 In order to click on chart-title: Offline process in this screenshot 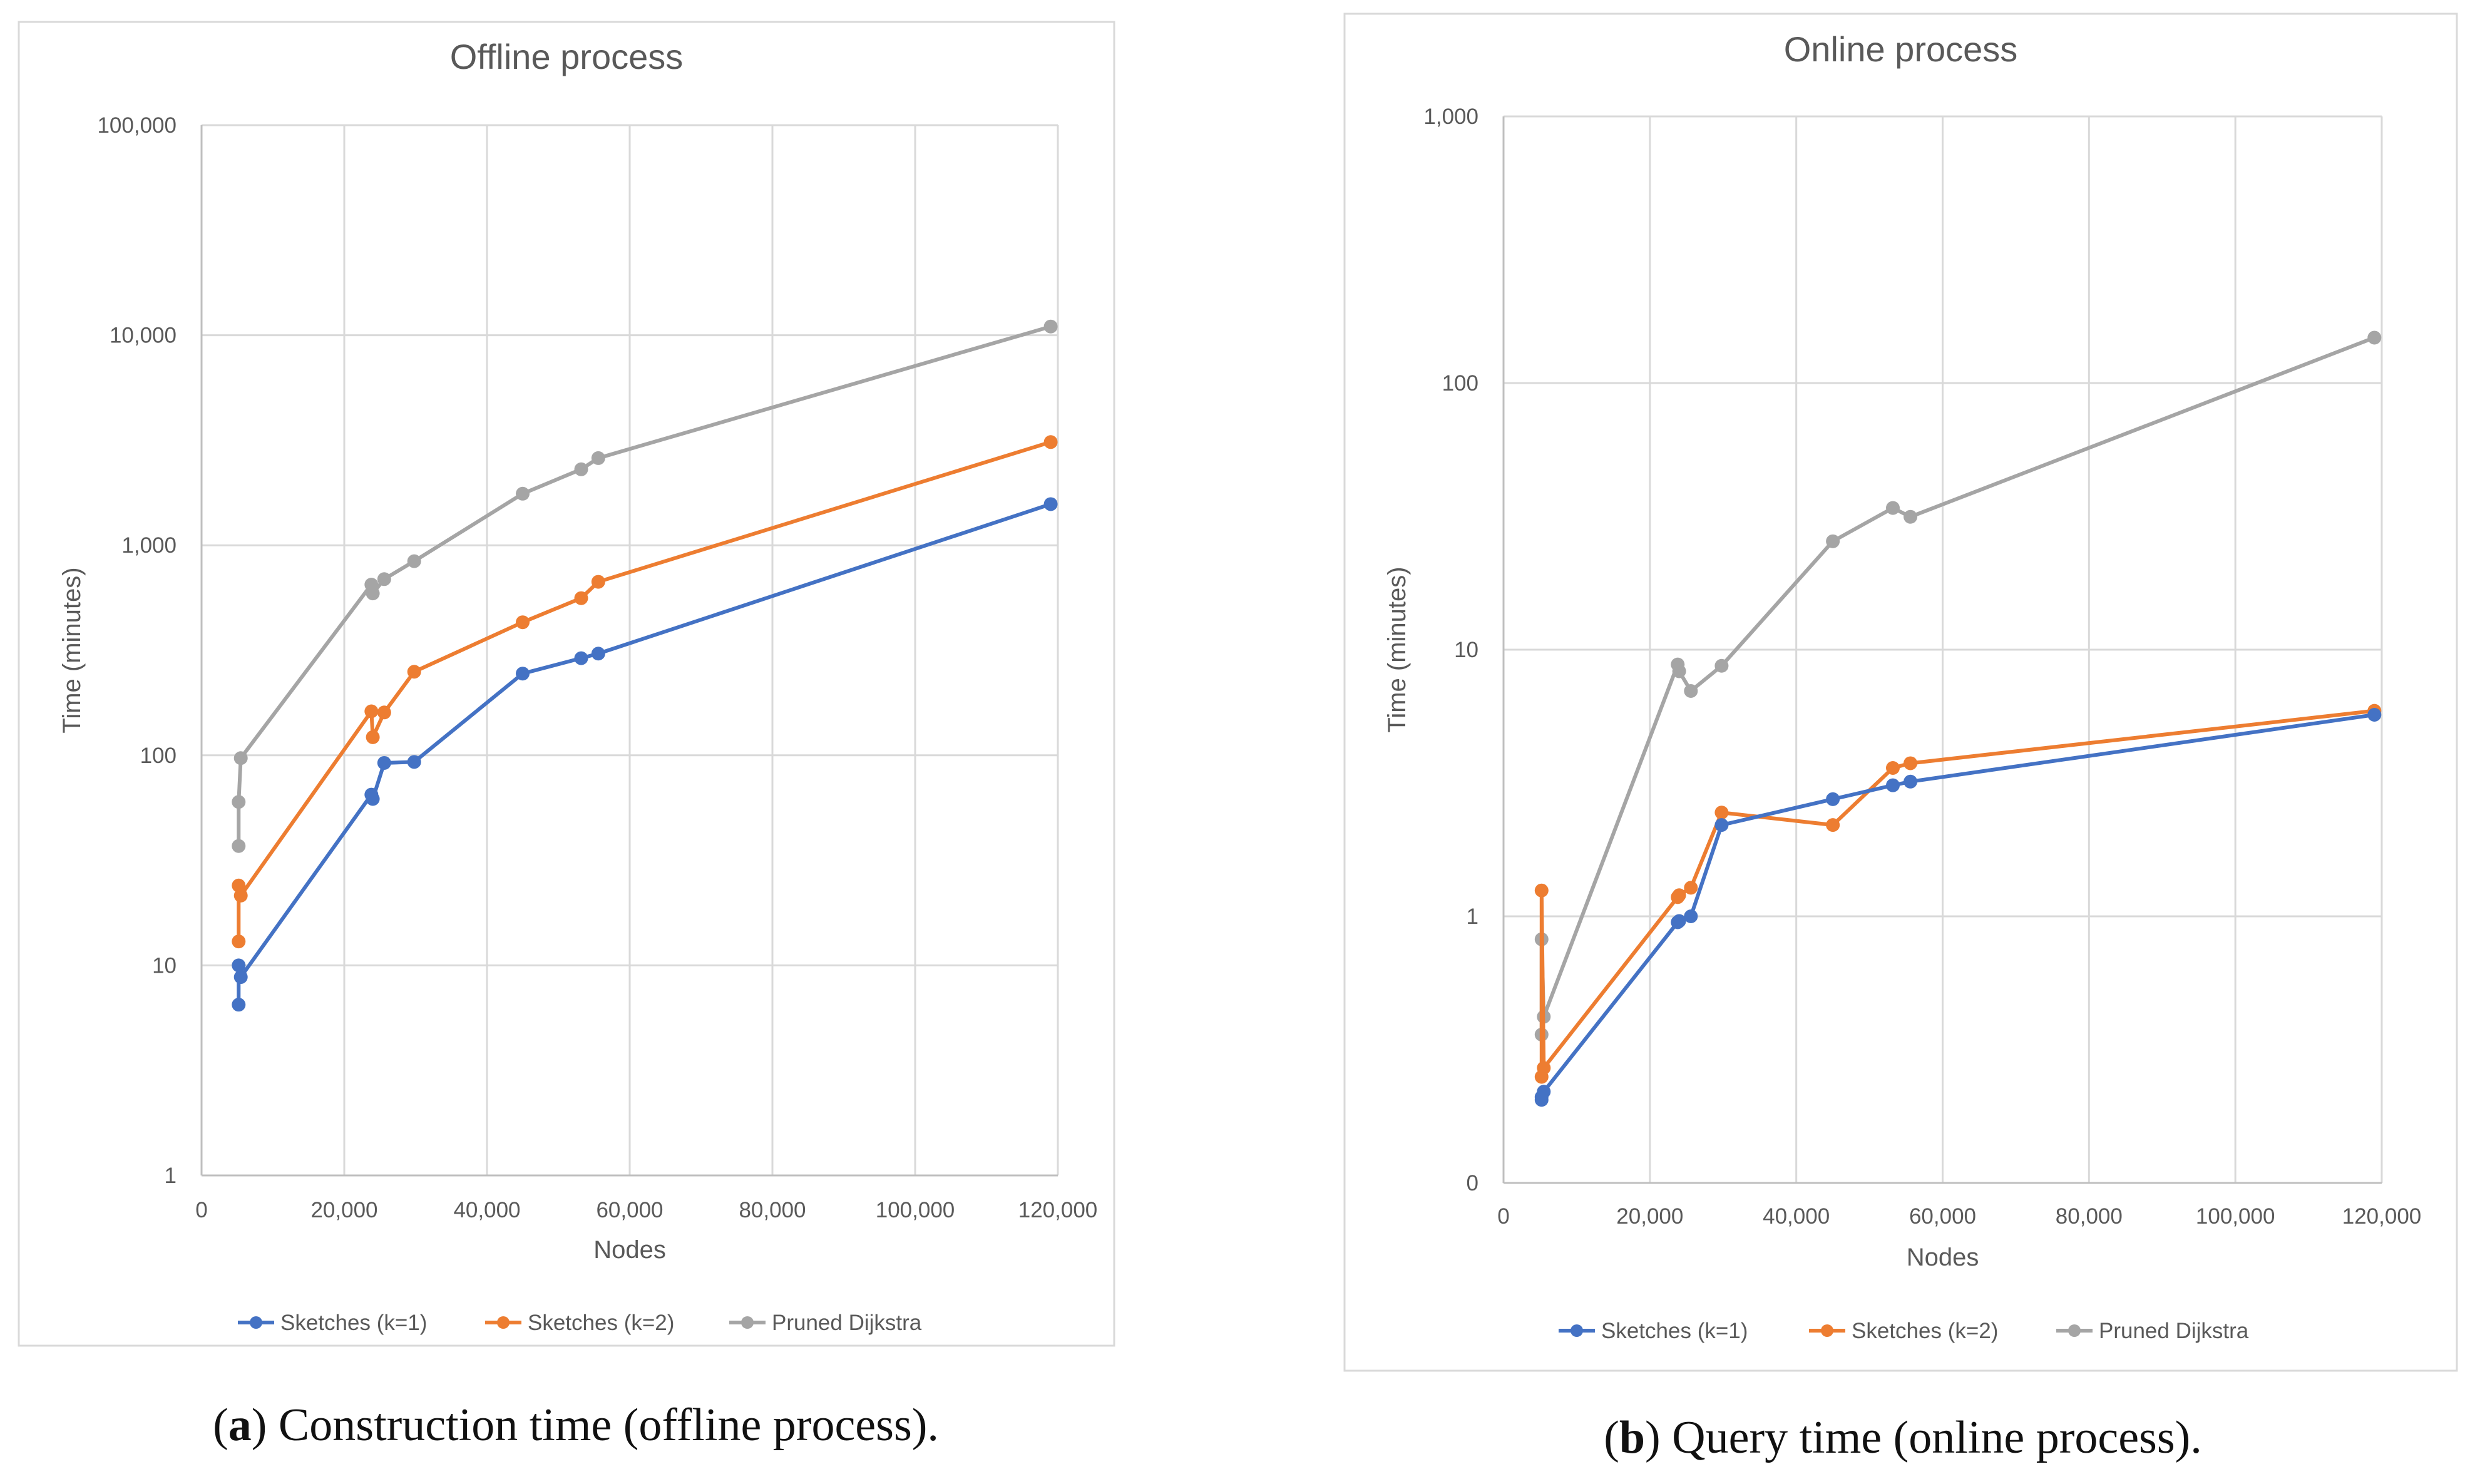, I will do `click(566, 56)`.